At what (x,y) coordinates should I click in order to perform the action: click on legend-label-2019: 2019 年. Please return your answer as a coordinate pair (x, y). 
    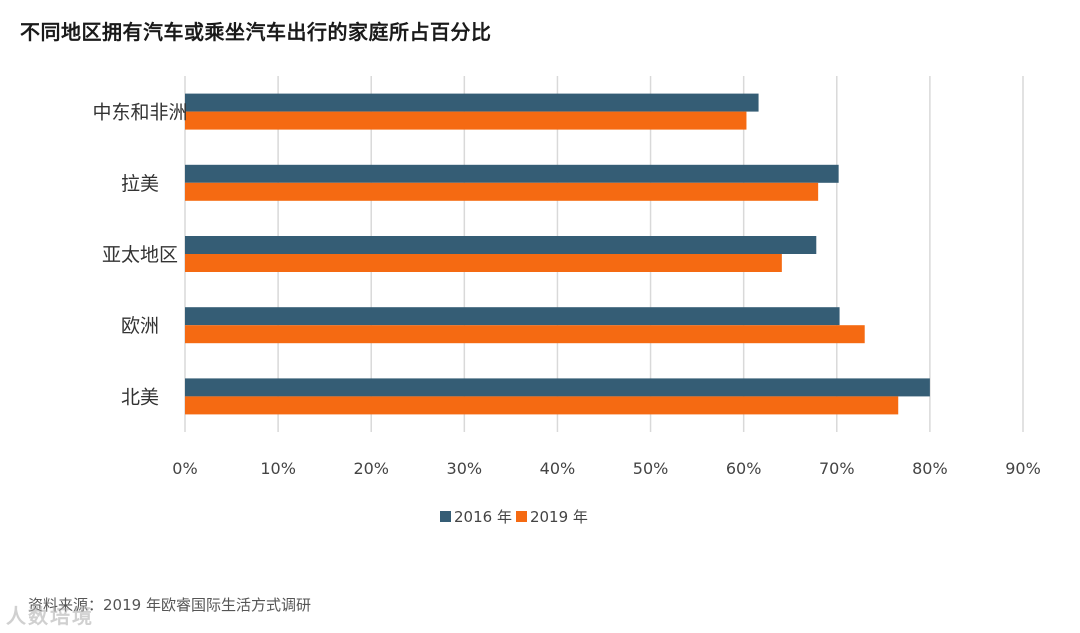
    Looking at the image, I should click on (558, 517).